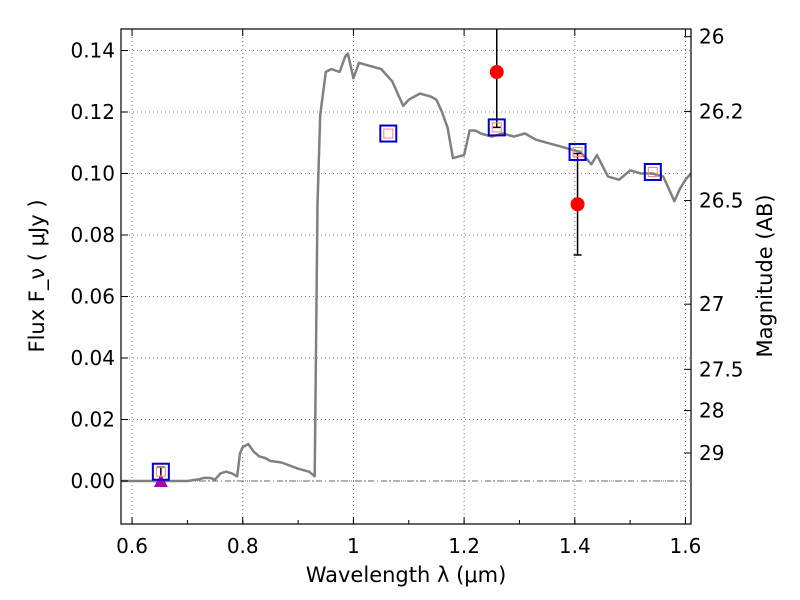 Image resolution: width=800 pixels, height=600 pixels. I want to click on x-tick-label: 0.8, so click(243, 546).